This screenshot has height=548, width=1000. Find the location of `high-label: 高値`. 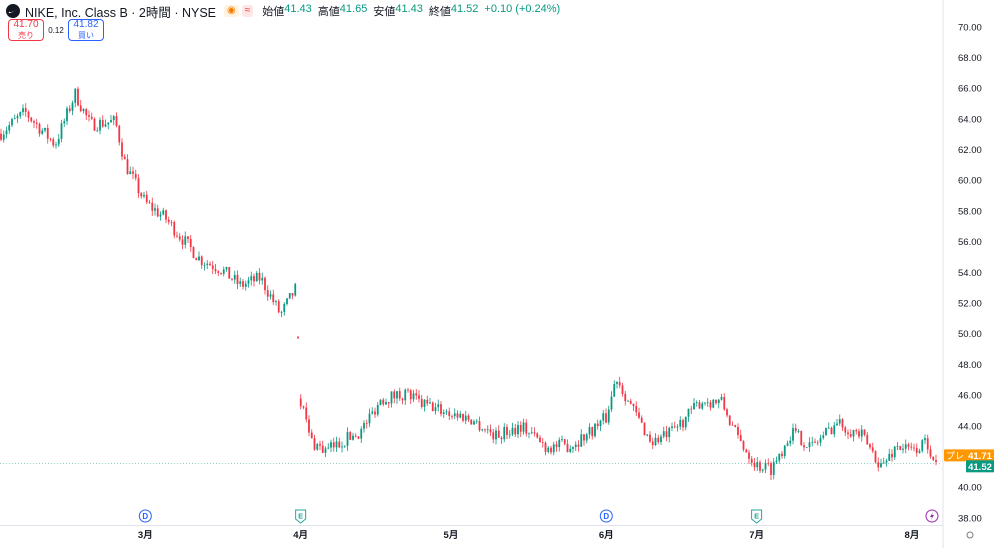

high-label: 高値 is located at coordinates (328, 12).